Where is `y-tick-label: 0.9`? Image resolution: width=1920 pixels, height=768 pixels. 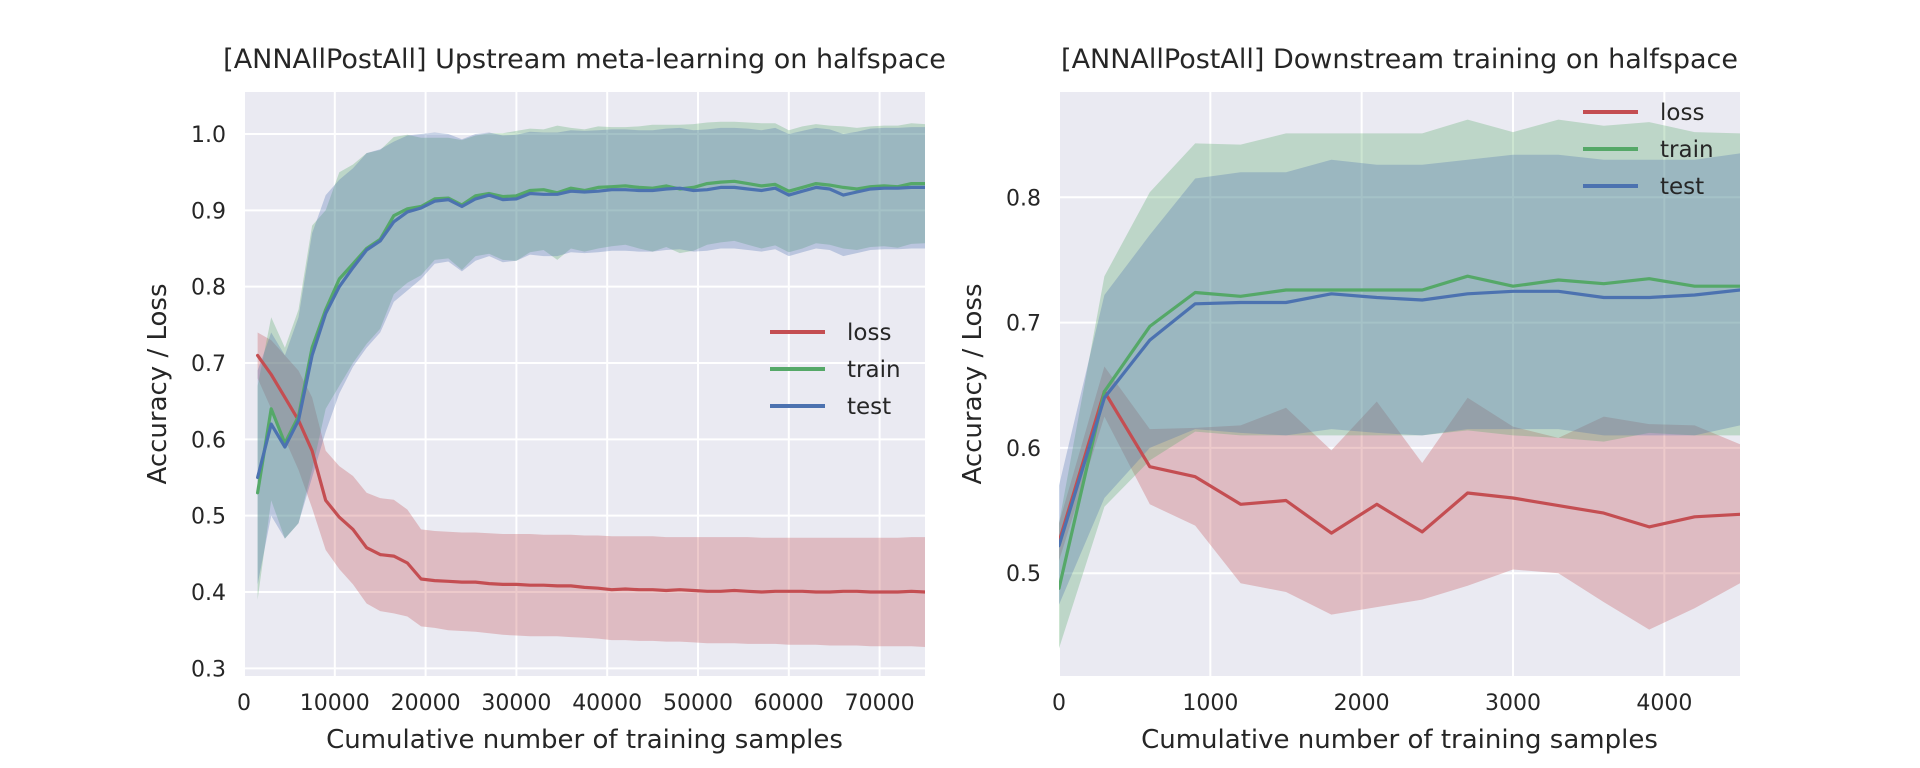
y-tick-label: 0.9 is located at coordinates (208, 211).